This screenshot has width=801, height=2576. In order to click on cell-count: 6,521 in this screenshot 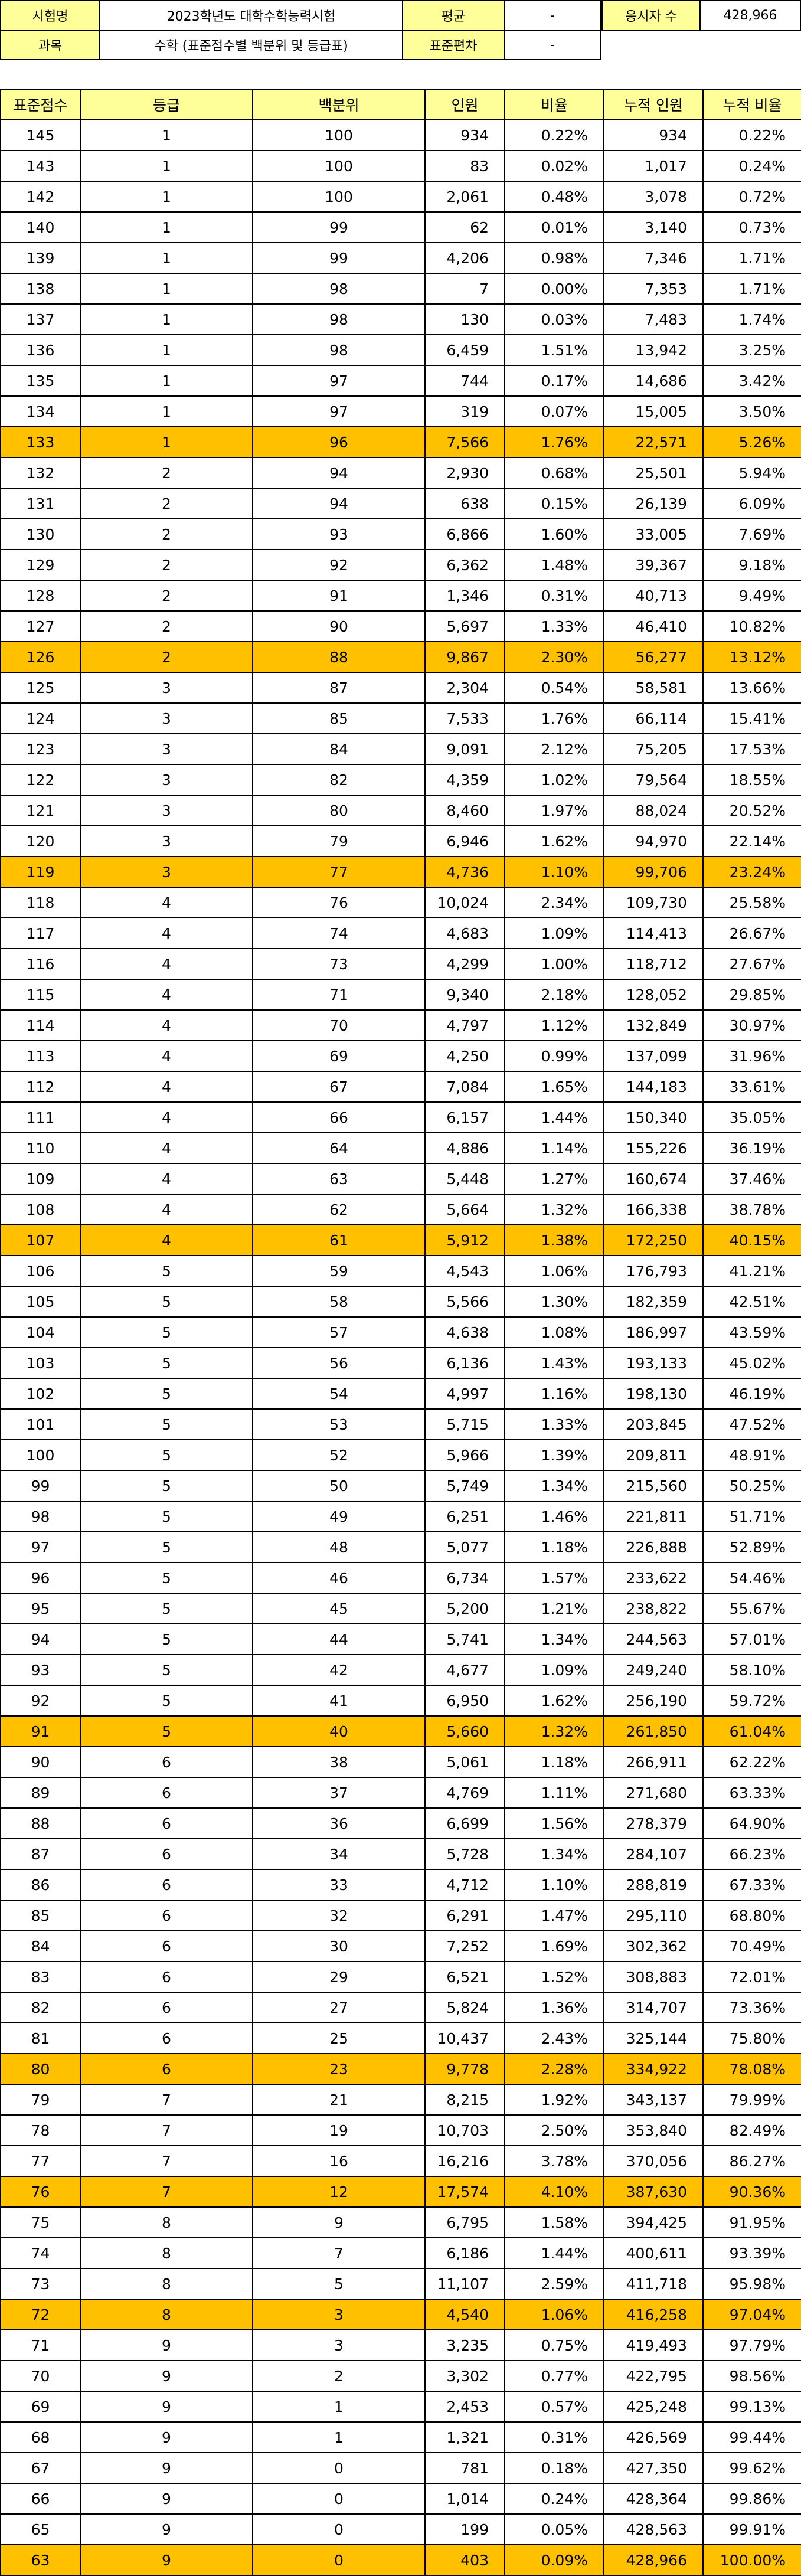, I will do `click(464, 1977)`.